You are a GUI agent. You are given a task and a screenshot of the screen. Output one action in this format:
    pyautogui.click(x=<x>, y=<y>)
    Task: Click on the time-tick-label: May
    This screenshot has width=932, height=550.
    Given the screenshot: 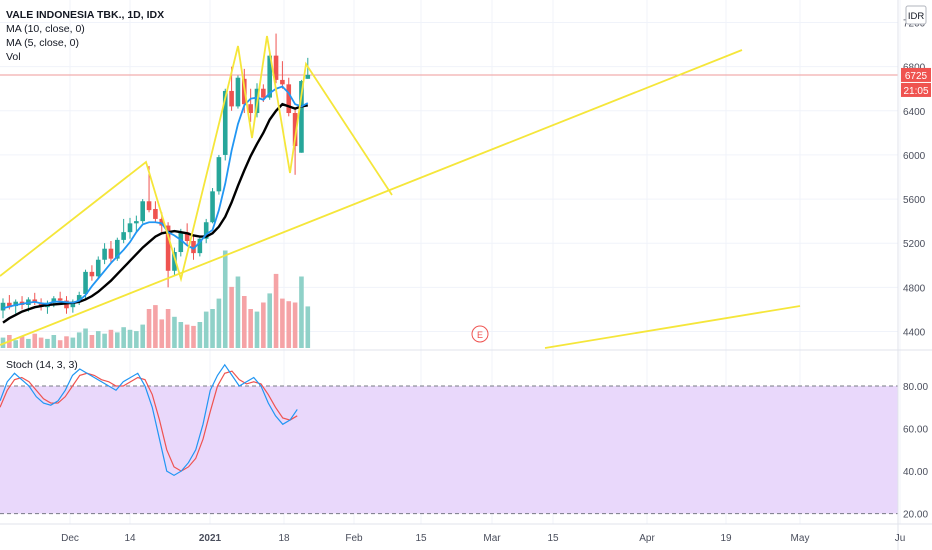 What is the action you would take?
    pyautogui.click(x=800, y=538)
    